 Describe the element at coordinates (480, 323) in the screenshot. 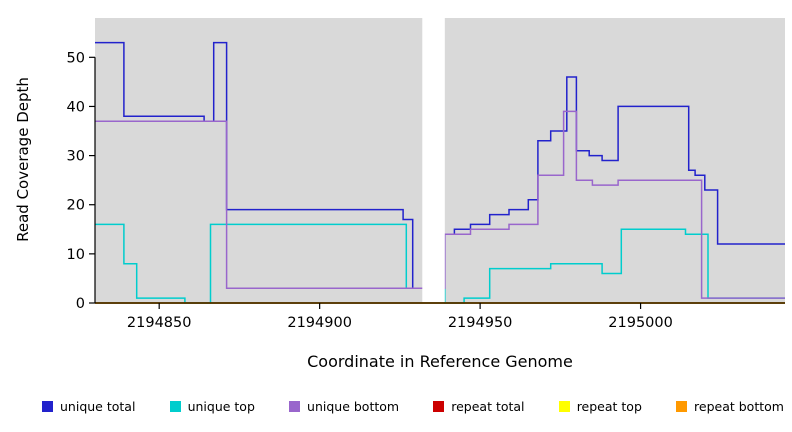

I see `x-tick-label: 2194950` at that location.